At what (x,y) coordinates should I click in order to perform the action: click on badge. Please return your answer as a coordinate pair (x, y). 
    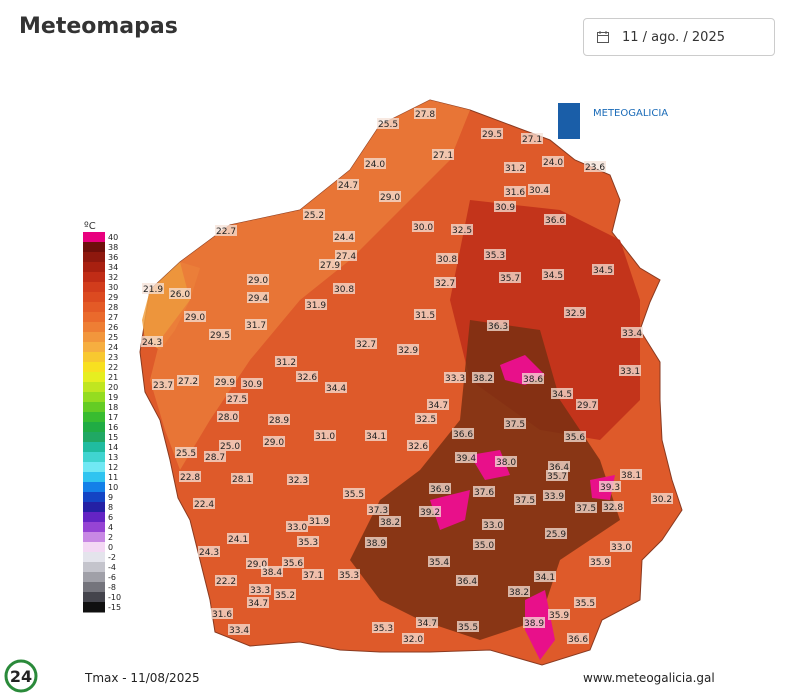
    Looking at the image, I should click on (21, 676).